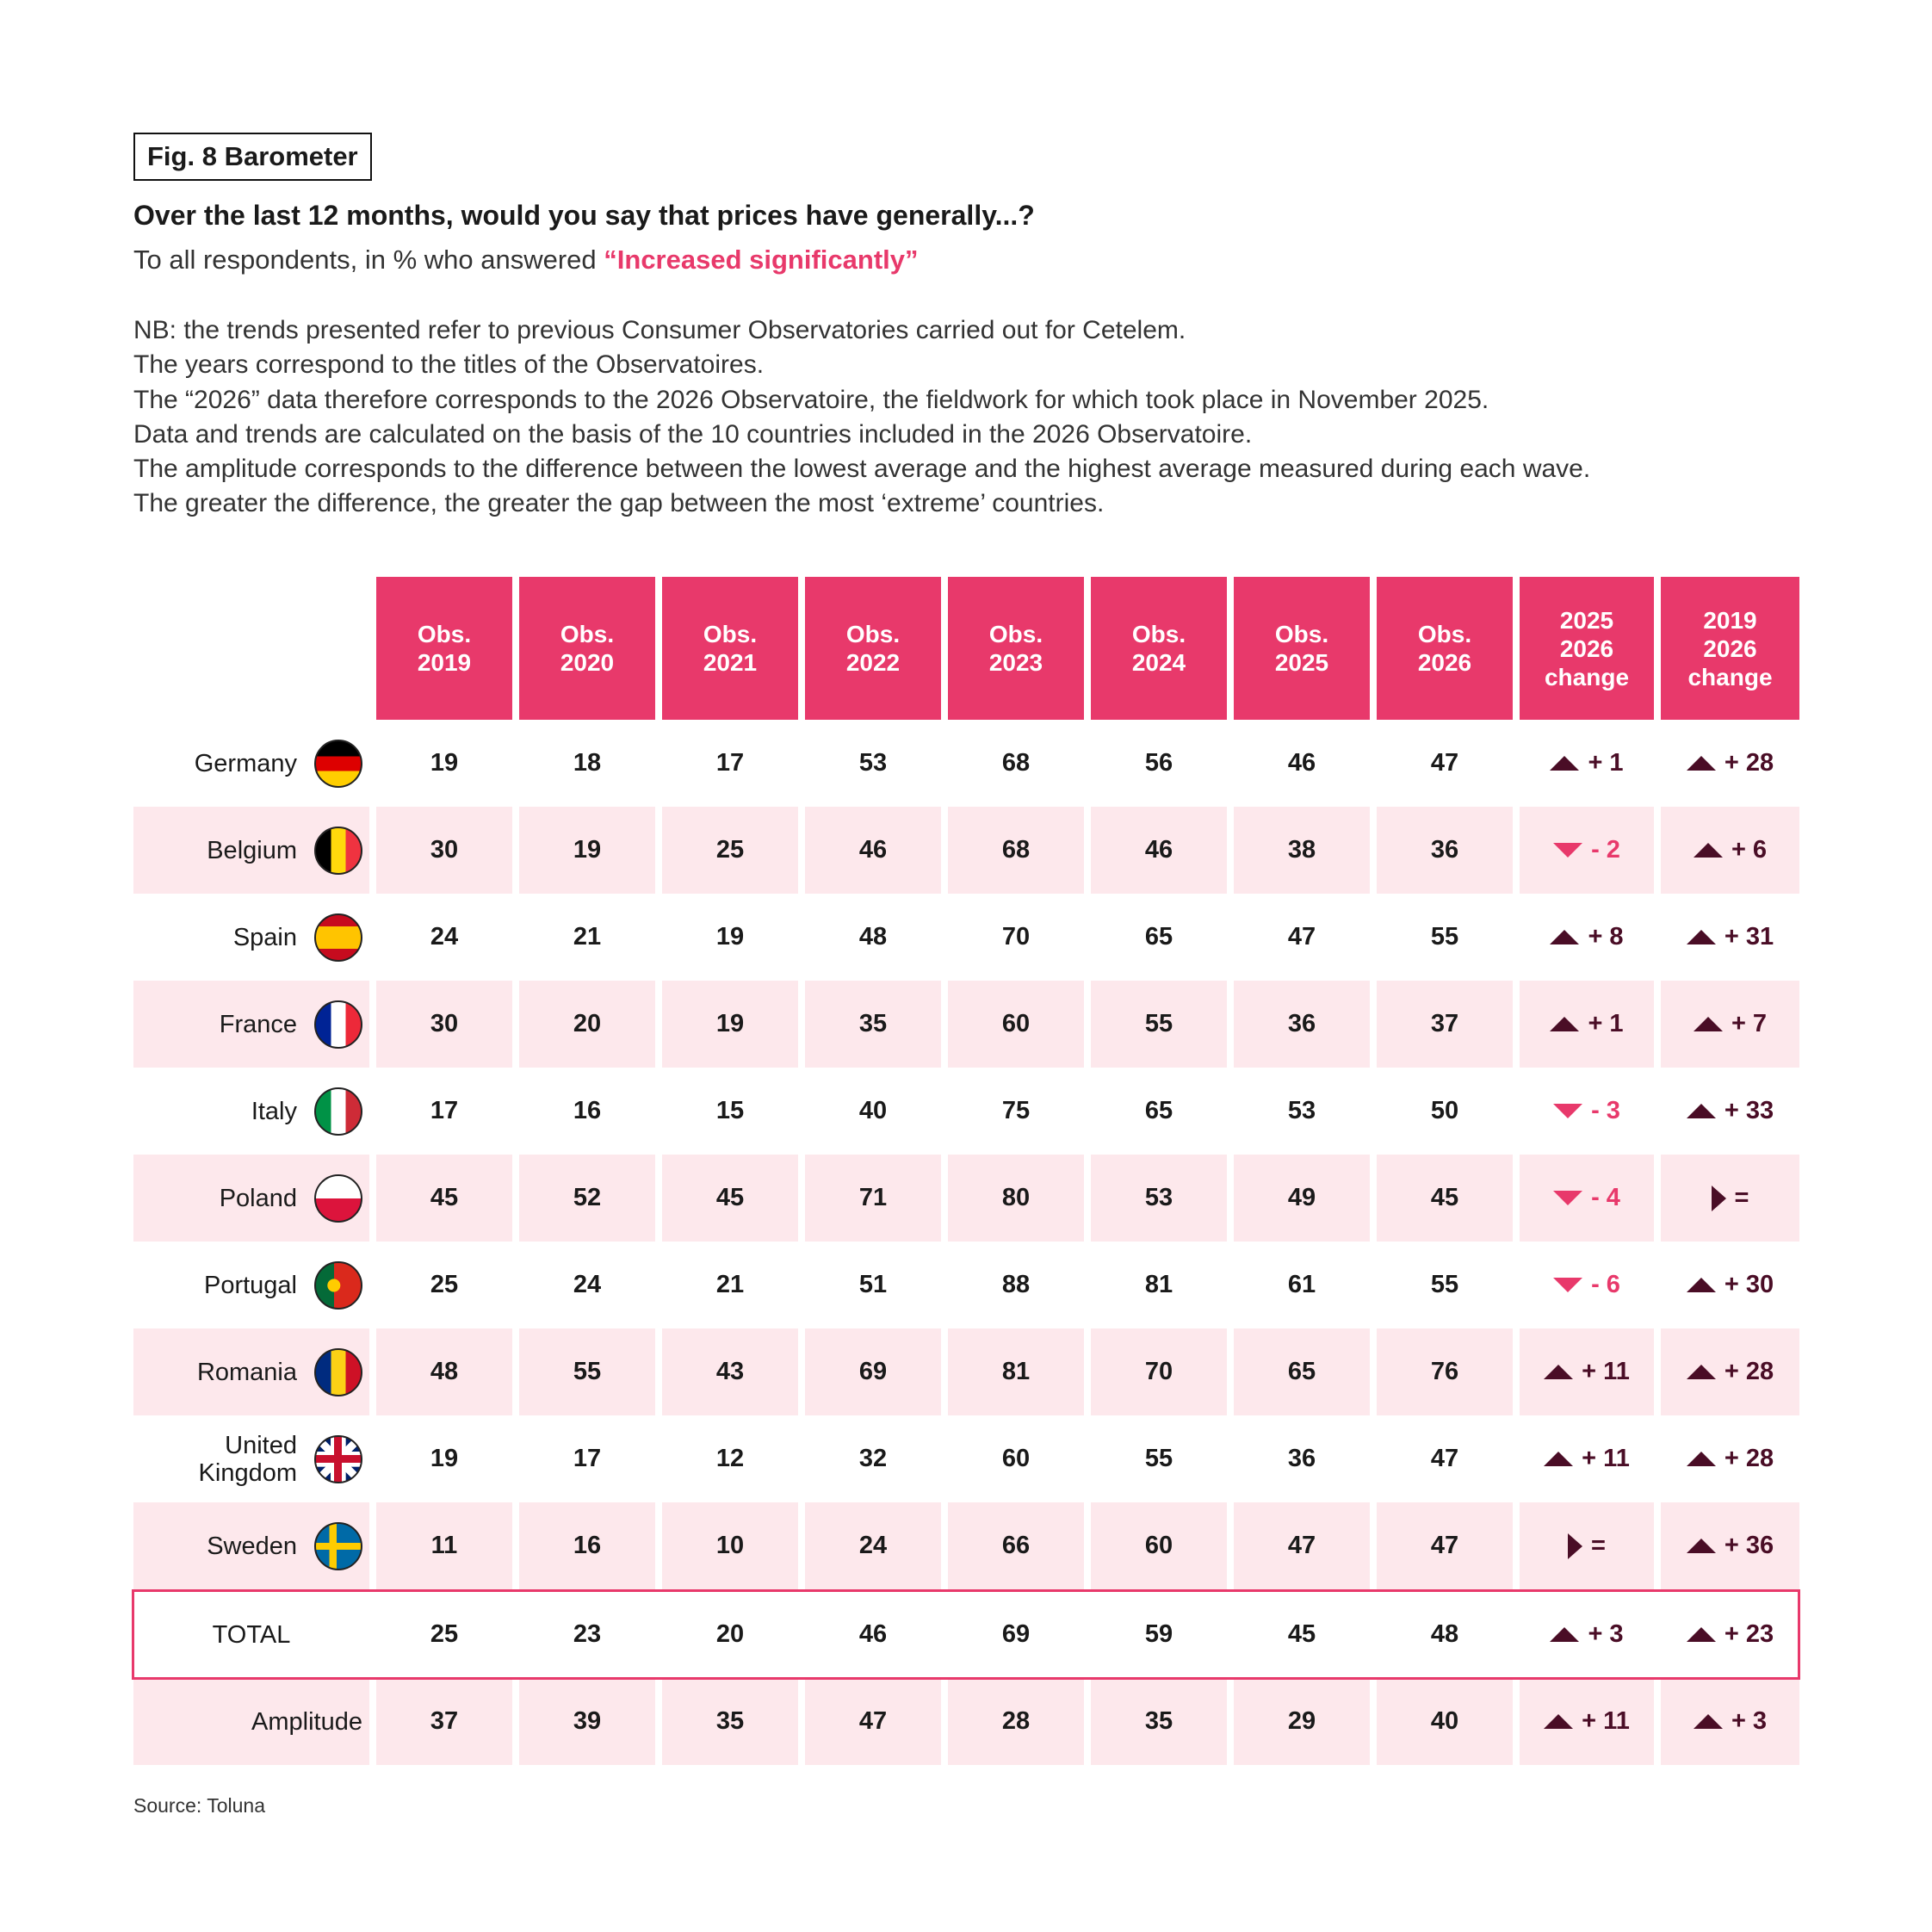 The width and height of the screenshot is (1932, 1932). Describe the element at coordinates (247, 1372) in the screenshot. I see `country-name: Romania` at that location.